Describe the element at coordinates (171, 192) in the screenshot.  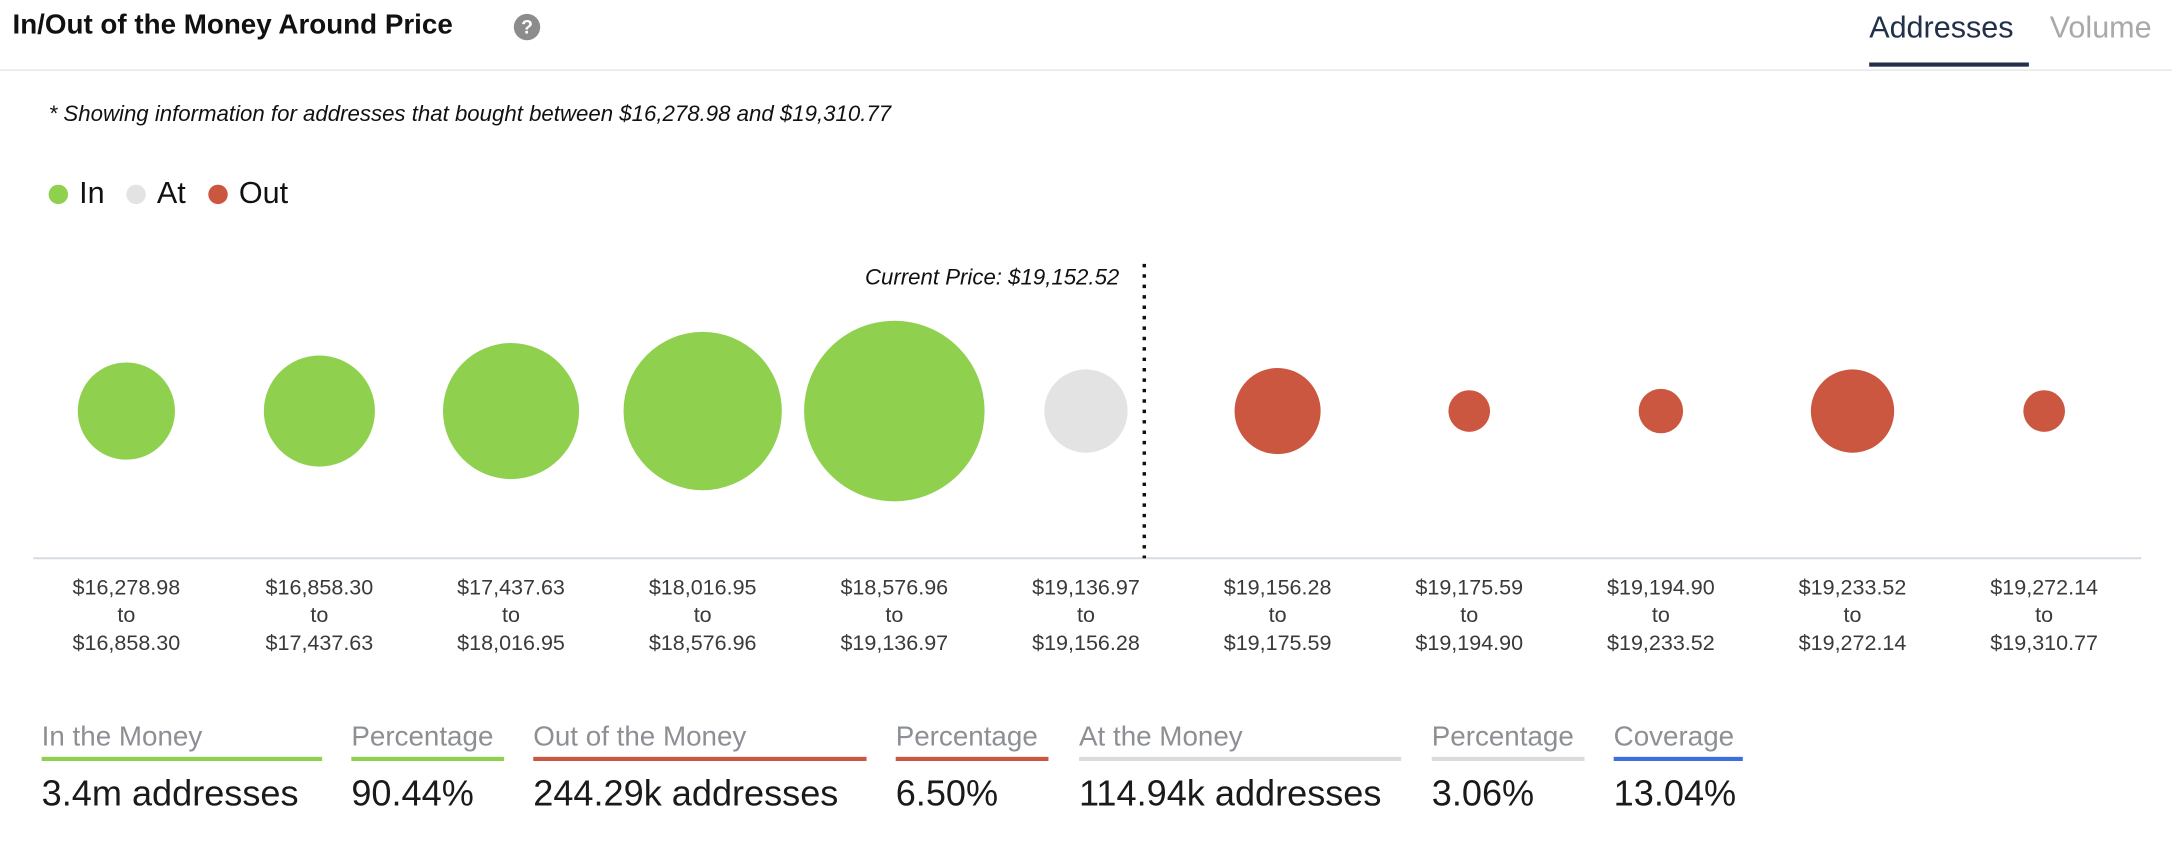
I see `legend-label-at: At` at that location.